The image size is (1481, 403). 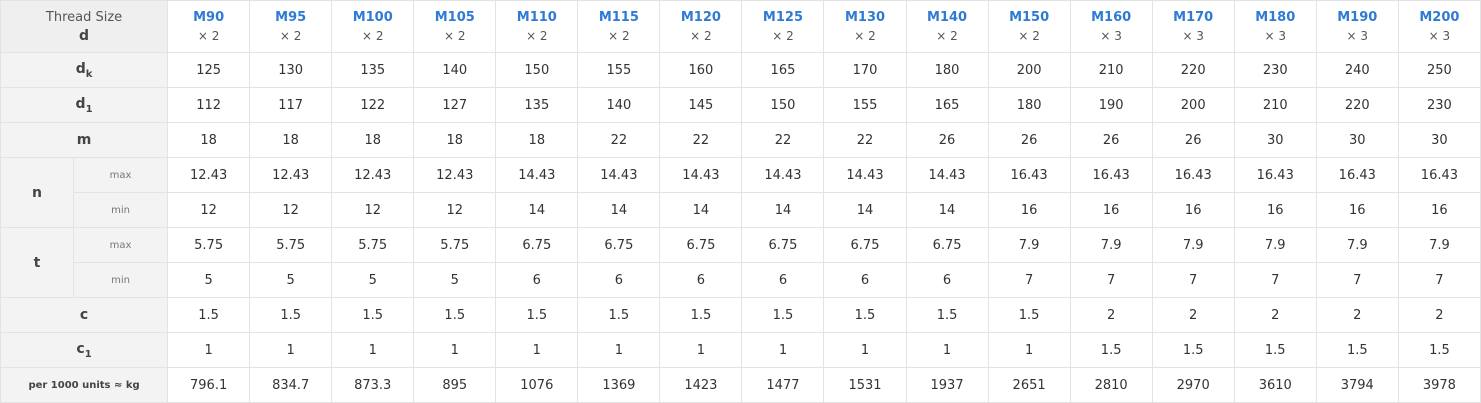 What do you see at coordinates (701, 70) in the screenshot?
I see `table-cell: 160` at bounding box center [701, 70].